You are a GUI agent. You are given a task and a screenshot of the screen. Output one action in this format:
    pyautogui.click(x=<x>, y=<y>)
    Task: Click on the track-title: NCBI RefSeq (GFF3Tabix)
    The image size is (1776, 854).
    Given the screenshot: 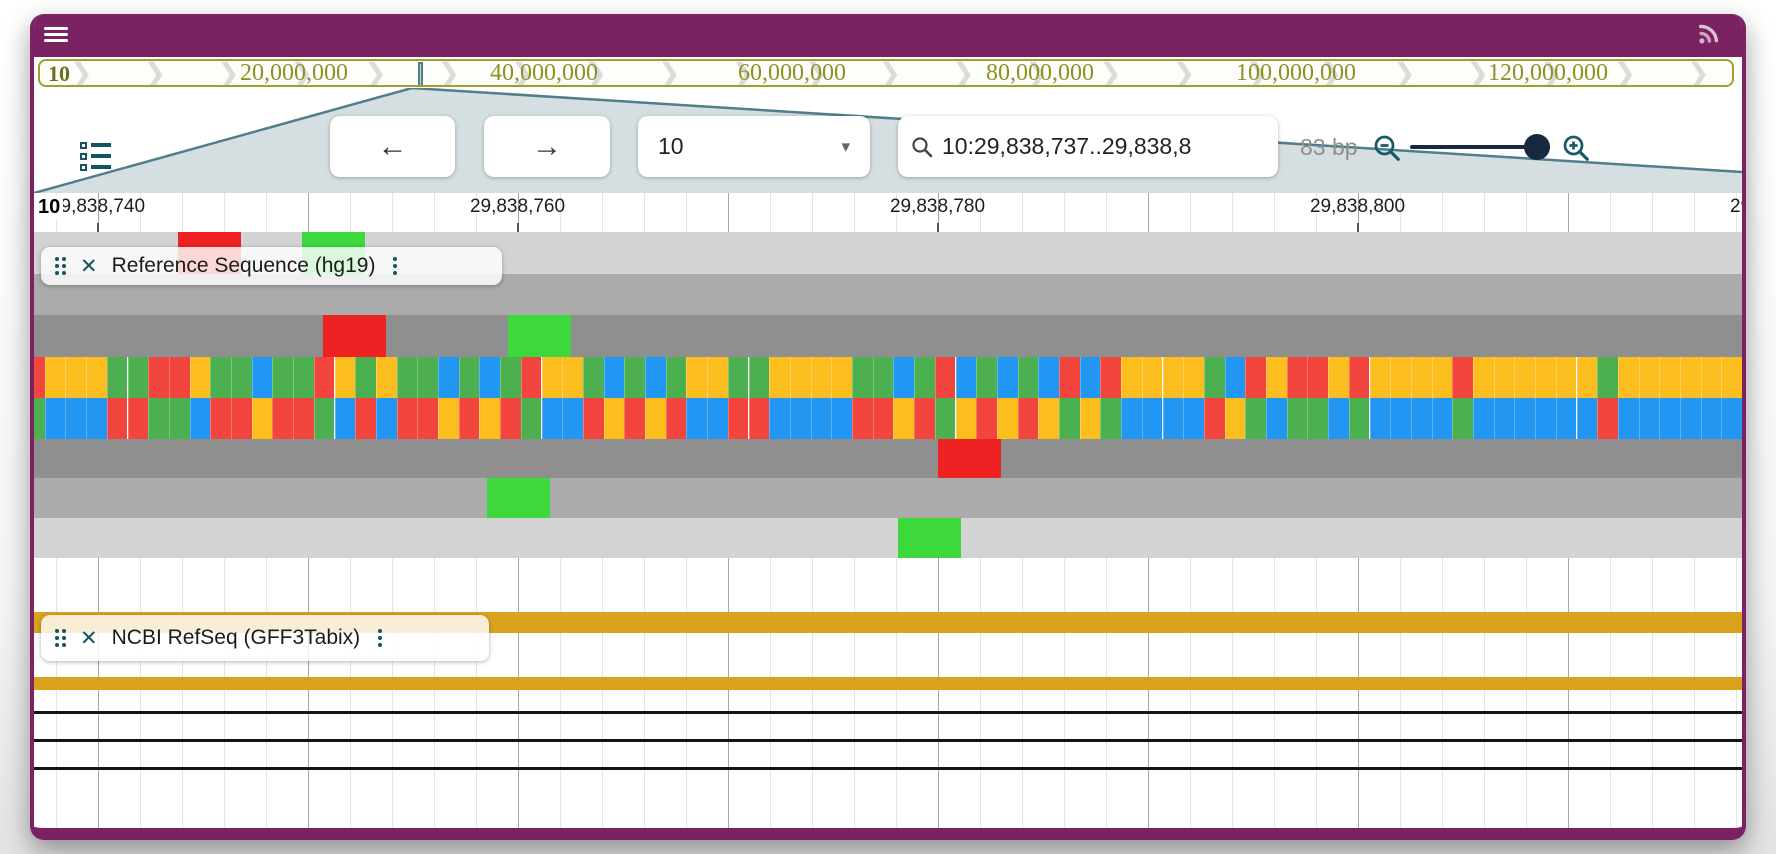 What is the action you would take?
    pyautogui.click(x=236, y=637)
    